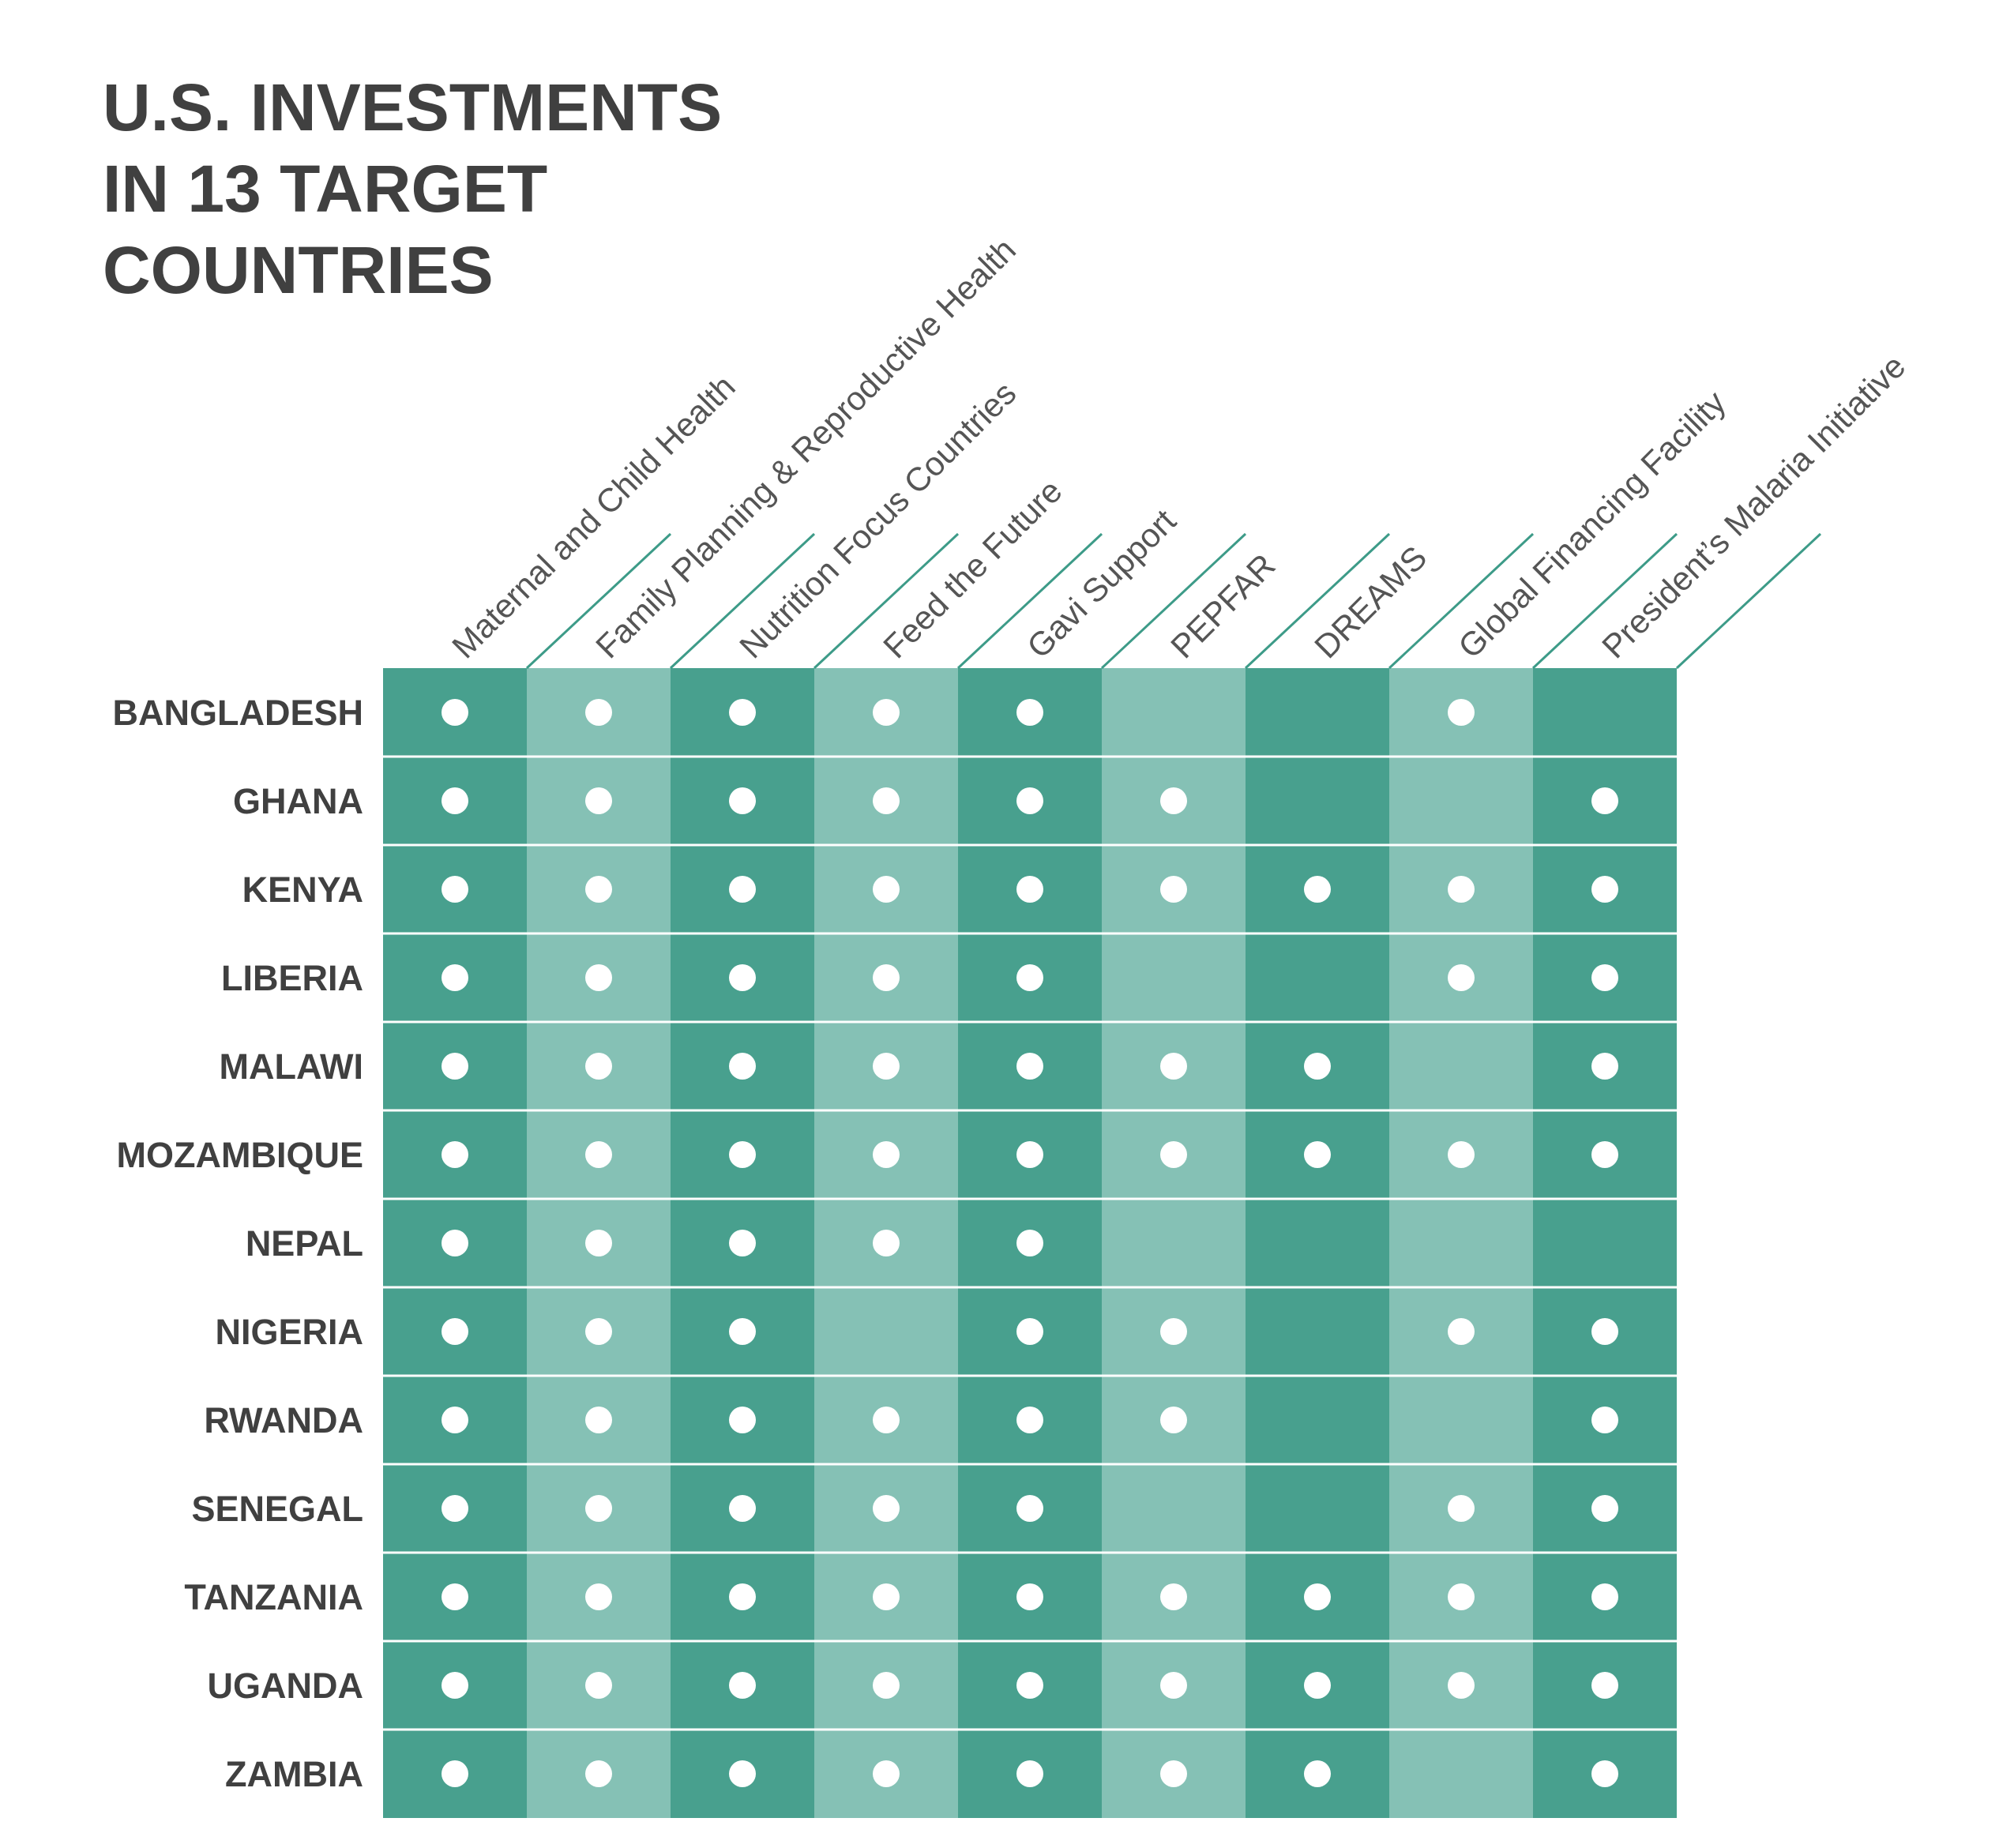 The width and height of the screenshot is (2014, 1848). What do you see at coordinates (237, 713) in the screenshot?
I see `row-label: BANGLADESH` at bounding box center [237, 713].